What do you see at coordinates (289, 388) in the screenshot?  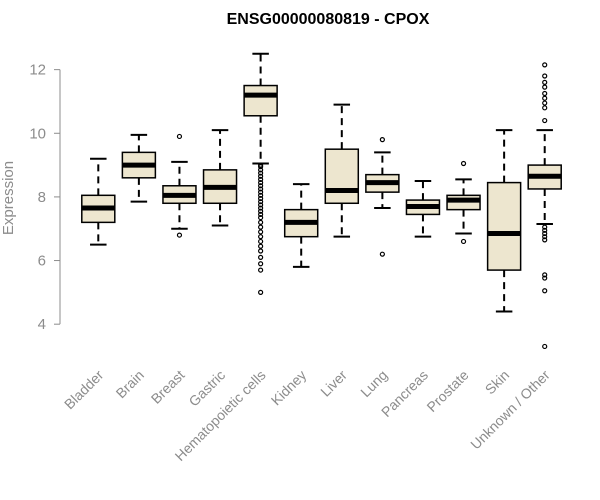 I see `x-tick-label: Kidney` at bounding box center [289, 388].